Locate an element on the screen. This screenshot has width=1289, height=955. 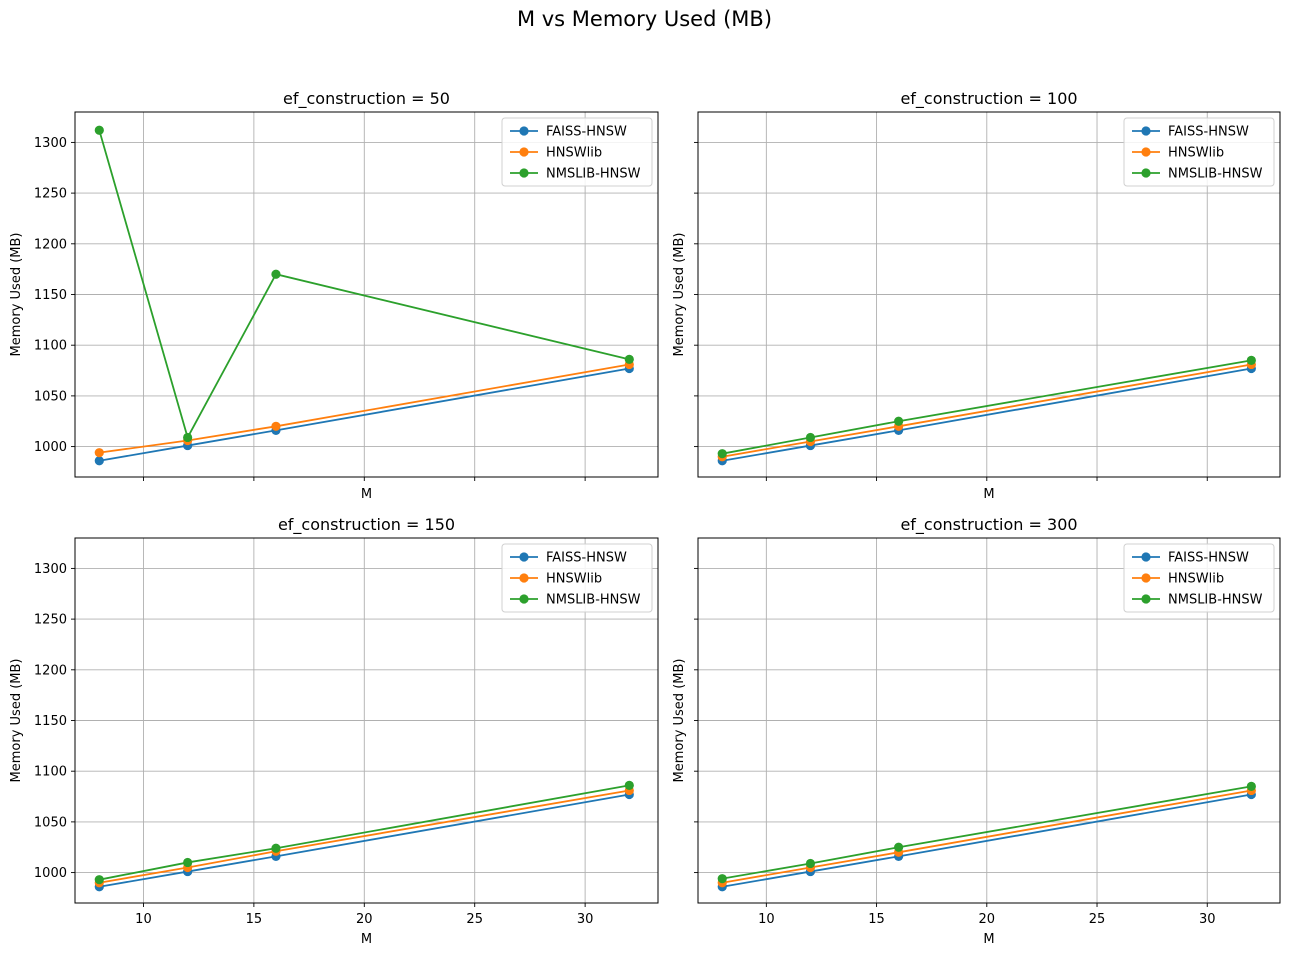
subplot-title: ef_construction = 150 is located at coordinates (366, 525).